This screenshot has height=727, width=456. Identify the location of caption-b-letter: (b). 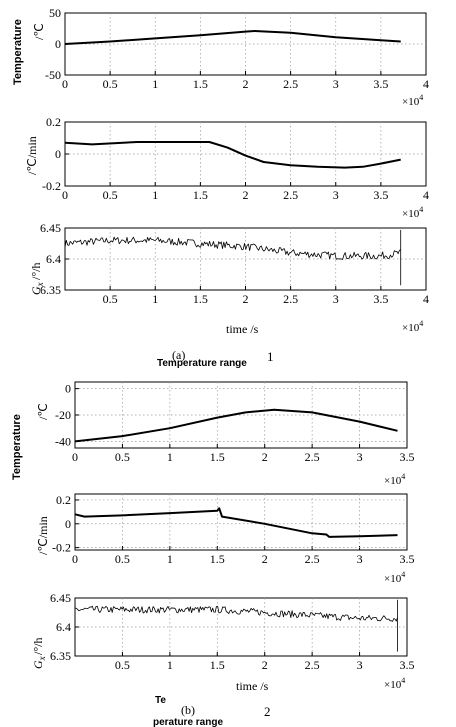
(188, 710).